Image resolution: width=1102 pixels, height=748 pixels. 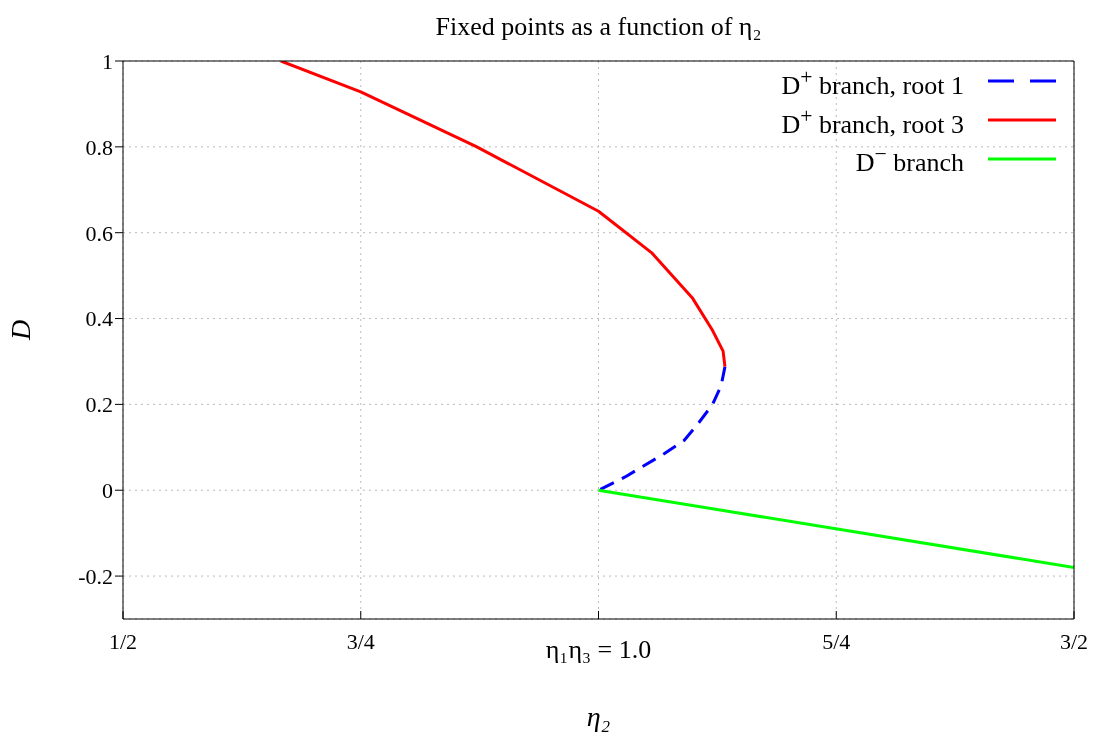 I want to click on x-tick-label: 3/4, so click(x=360, y=641).